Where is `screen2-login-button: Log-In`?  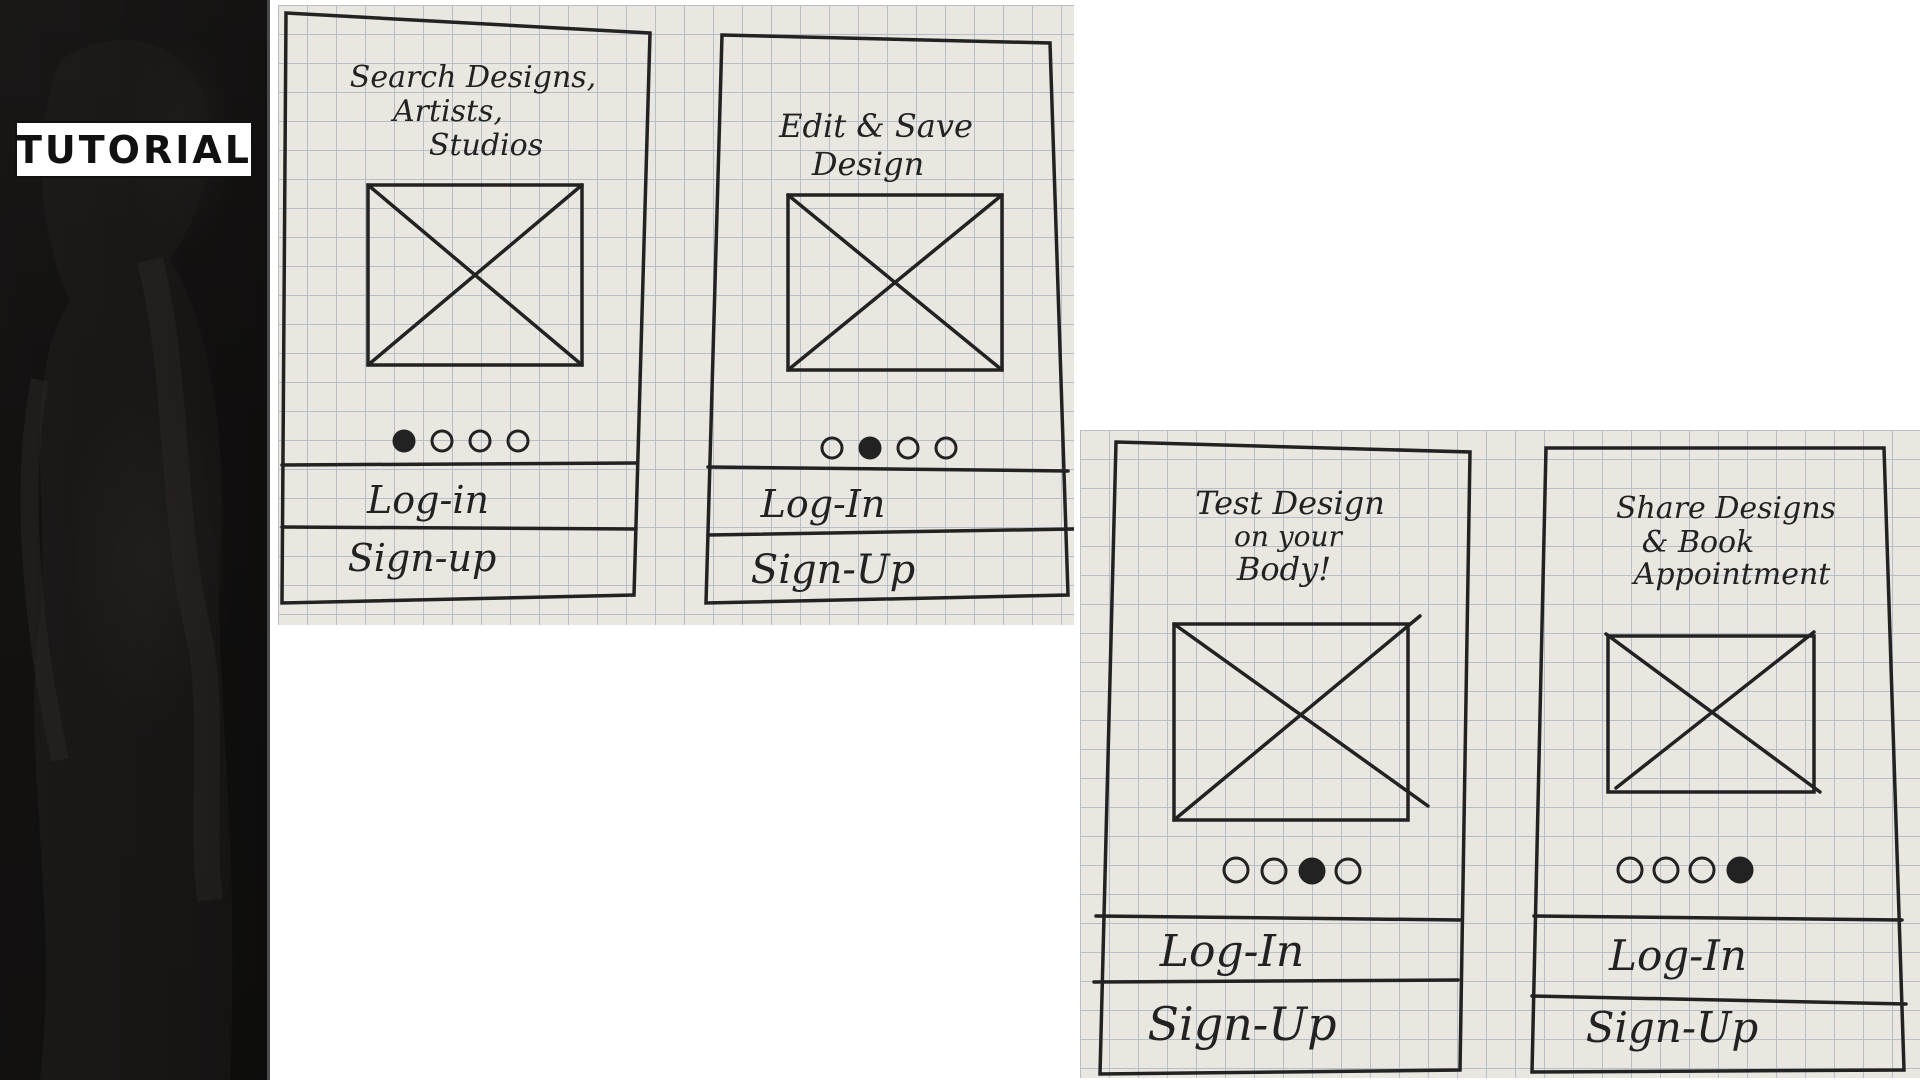 screen2-login-button: Log-In is located at coordinates (823, 504).